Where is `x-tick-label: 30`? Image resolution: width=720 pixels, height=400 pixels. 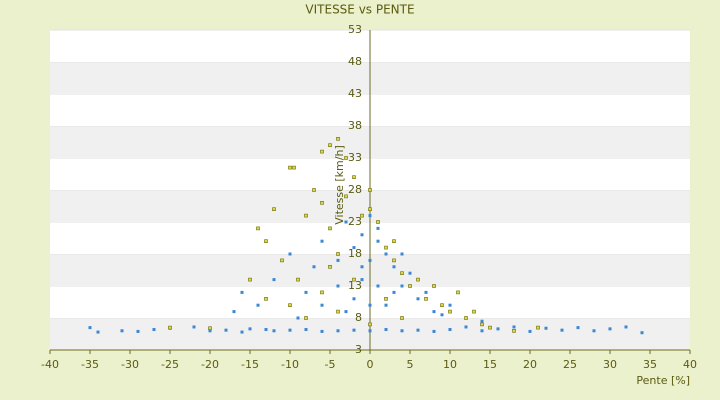
x-tick-label: 30 is located at coordinates (610, 364).